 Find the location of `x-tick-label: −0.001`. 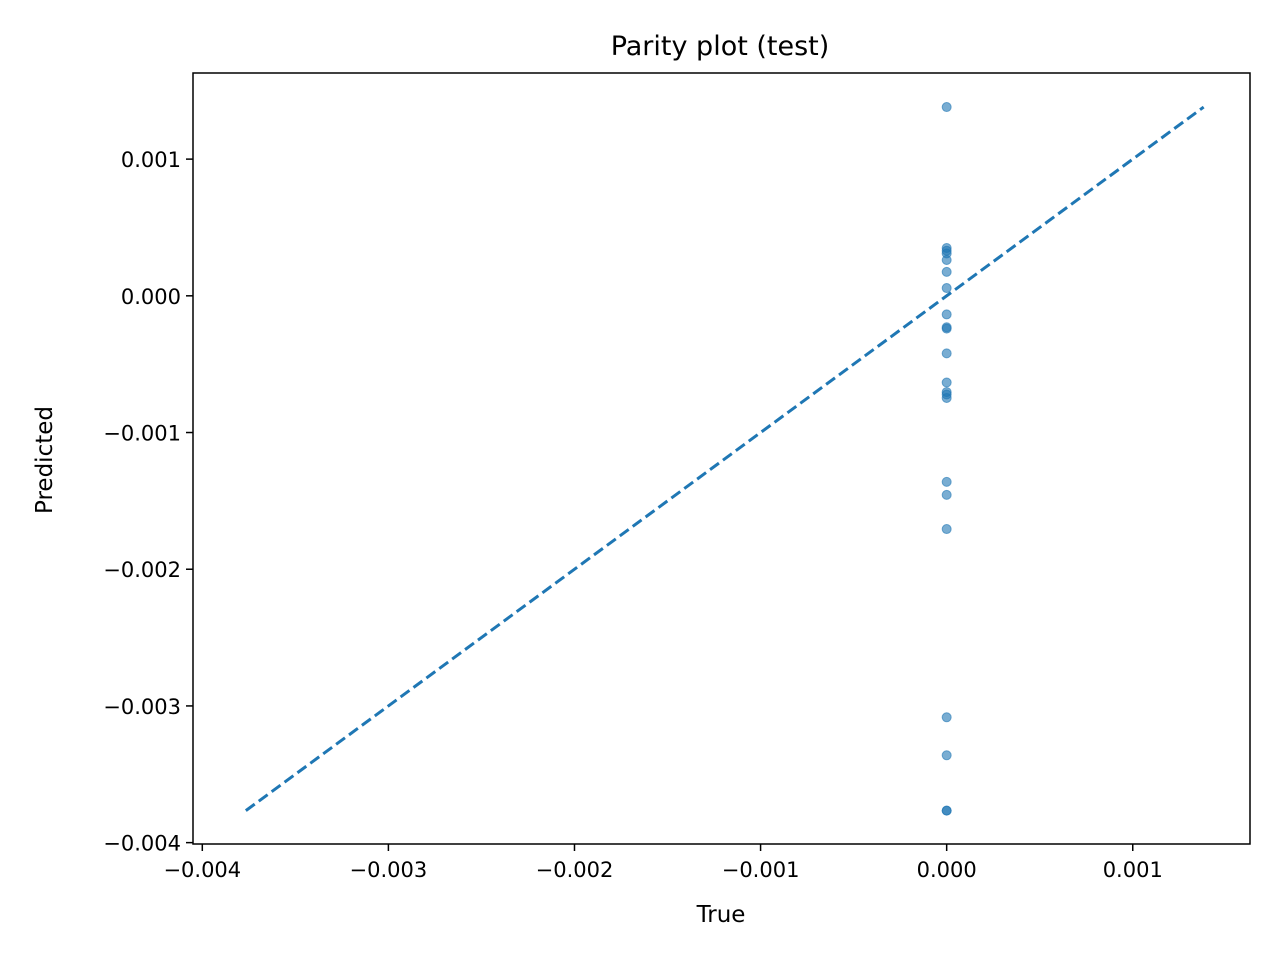

x-tick-label: −0.001 is located at coordinates (761, 870).